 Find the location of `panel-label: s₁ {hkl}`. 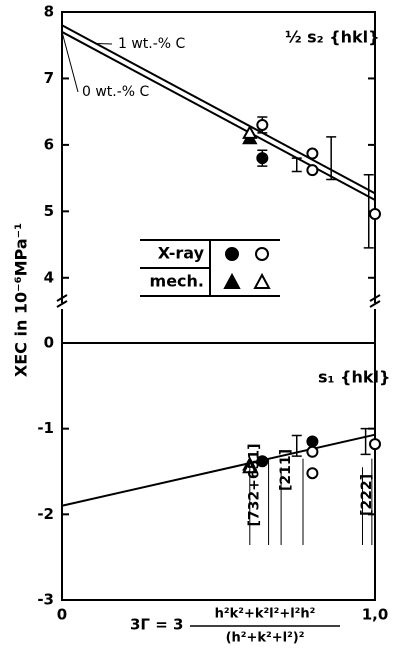

panel-label: s₁ {hkl} is located at coordinates (354, 377).